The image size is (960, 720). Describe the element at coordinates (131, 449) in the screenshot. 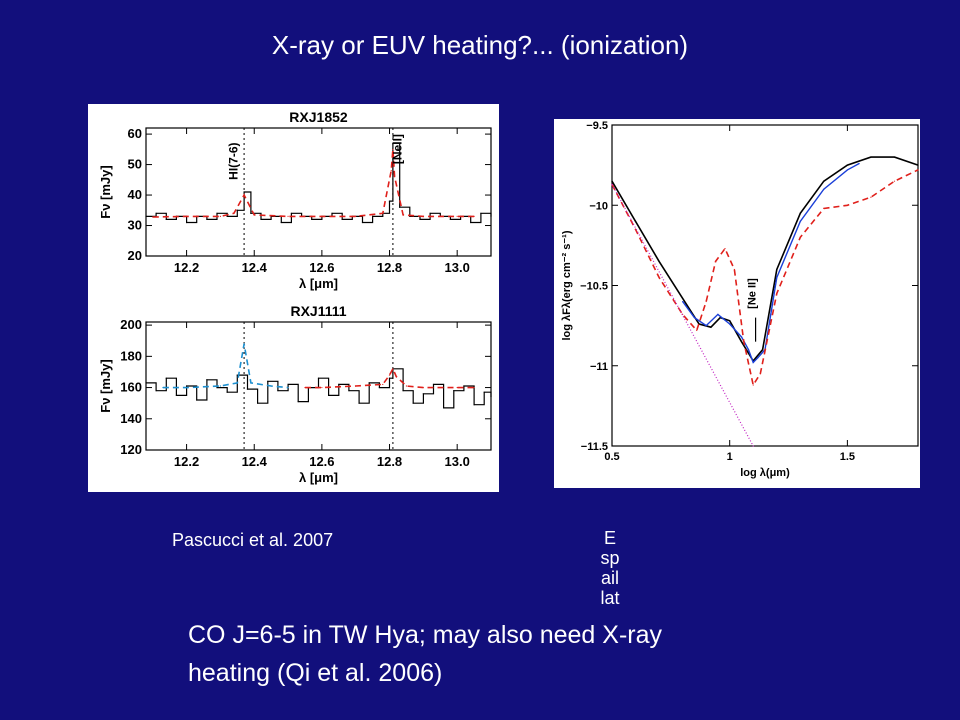

I see `y-tick-label: 120` at that location.